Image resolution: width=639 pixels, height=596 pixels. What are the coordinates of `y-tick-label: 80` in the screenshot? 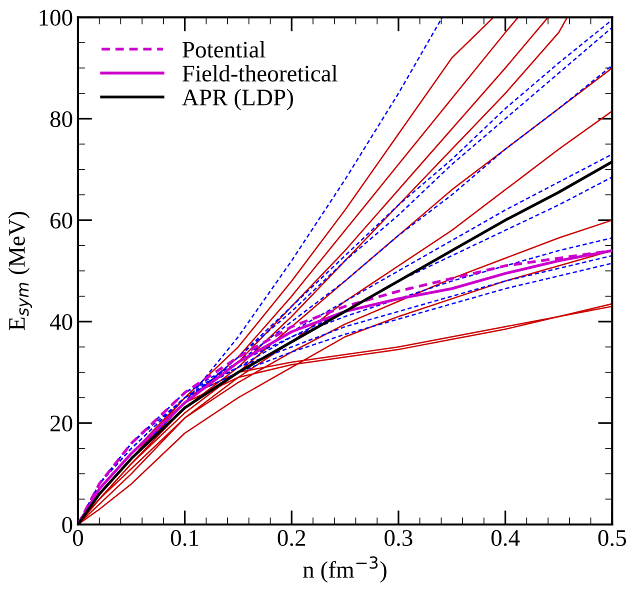 It's located at (61, 119).